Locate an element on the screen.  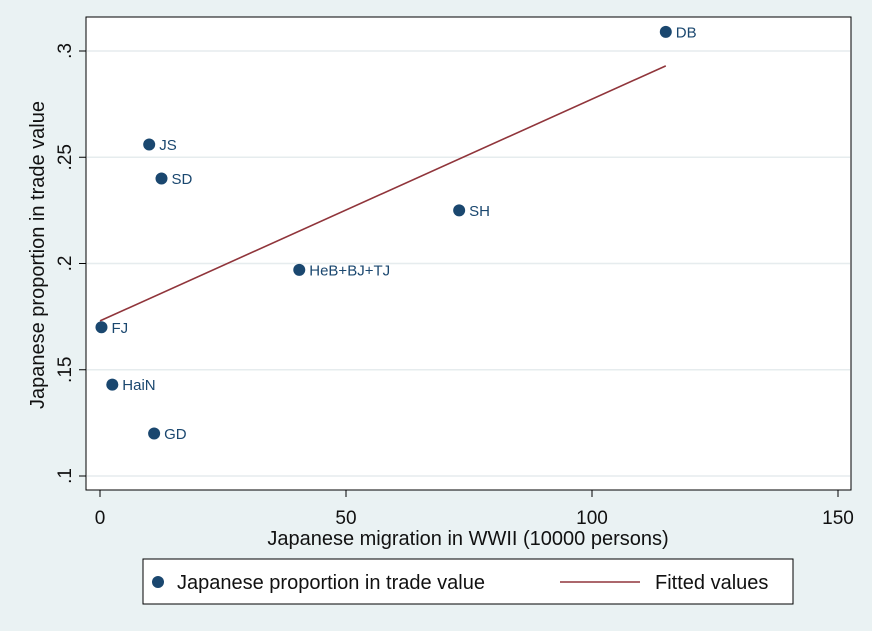
legend-box is located at coordinates (468, 581).